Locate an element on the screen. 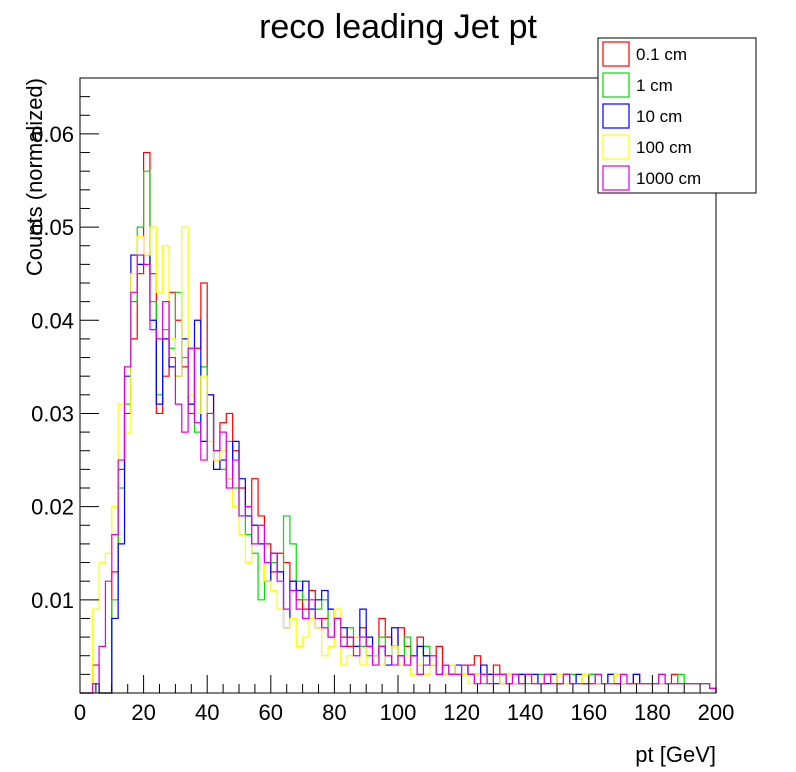  x-tick-label: 180 is located at coordinates (652, 712).